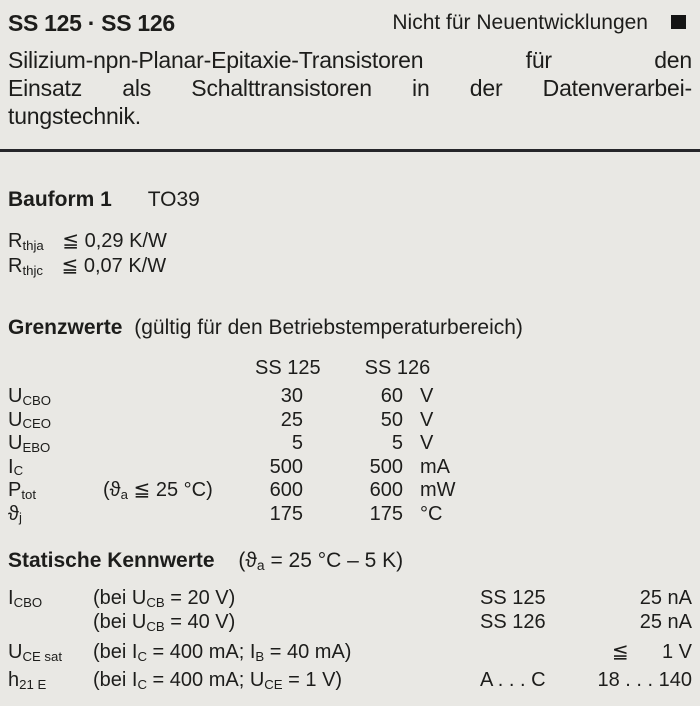 The height and width of the screenshot is (706, 700). Describe the element at coordinates (286, 466) in the screenshot. I see `param-value-ss125: 500` at that location.